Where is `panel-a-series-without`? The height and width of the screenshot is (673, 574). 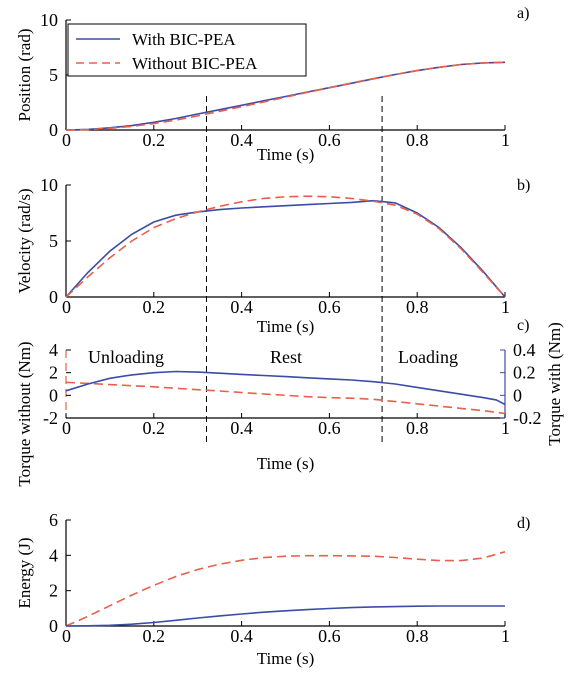
panel-a-series-without is located at coordinates (285, 96).